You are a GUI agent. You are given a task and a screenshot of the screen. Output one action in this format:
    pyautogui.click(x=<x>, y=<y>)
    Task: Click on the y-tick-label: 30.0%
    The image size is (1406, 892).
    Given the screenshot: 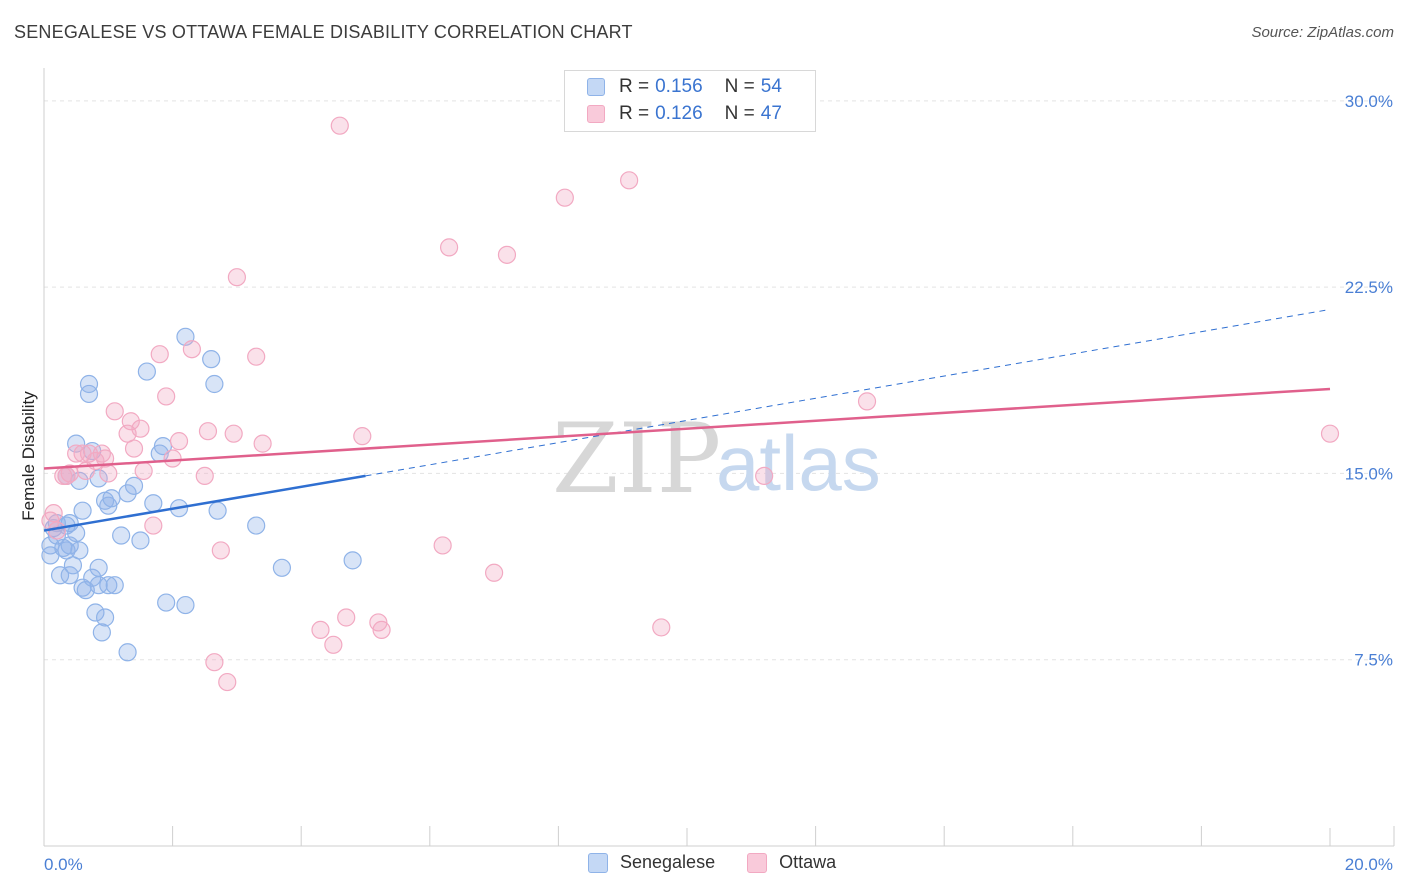 What is the action you would take?
    pyautogui.click(x=1369, y=101)
    